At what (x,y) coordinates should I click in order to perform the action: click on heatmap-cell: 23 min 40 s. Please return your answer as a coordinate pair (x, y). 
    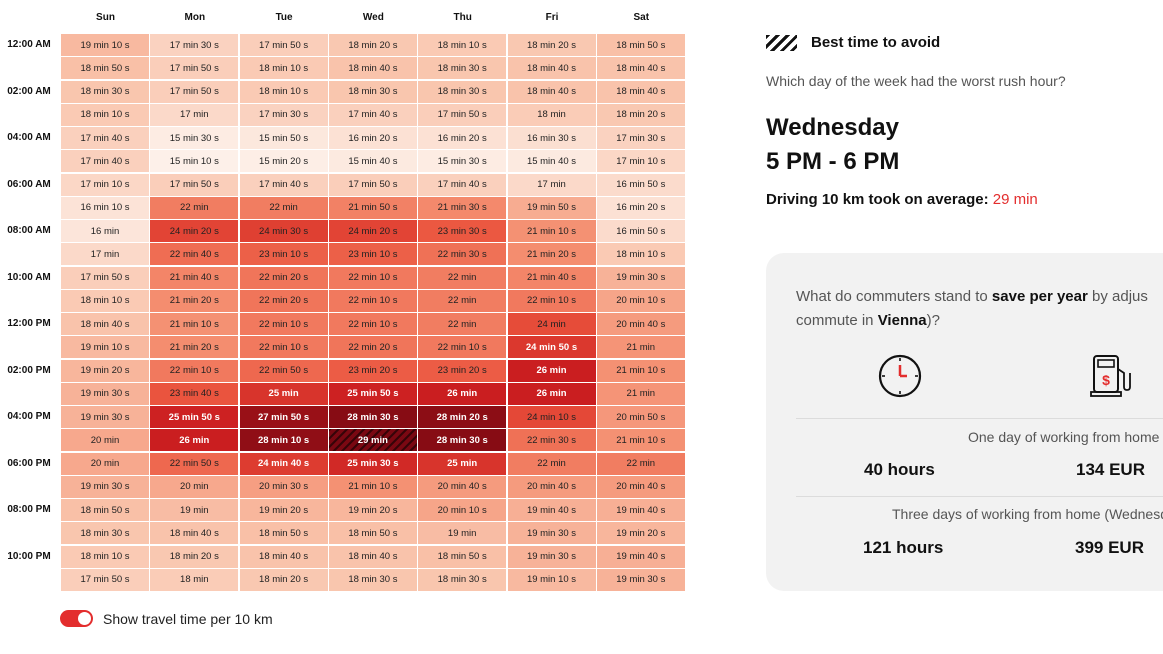
    Looking at the image, I should click on (194, 393).